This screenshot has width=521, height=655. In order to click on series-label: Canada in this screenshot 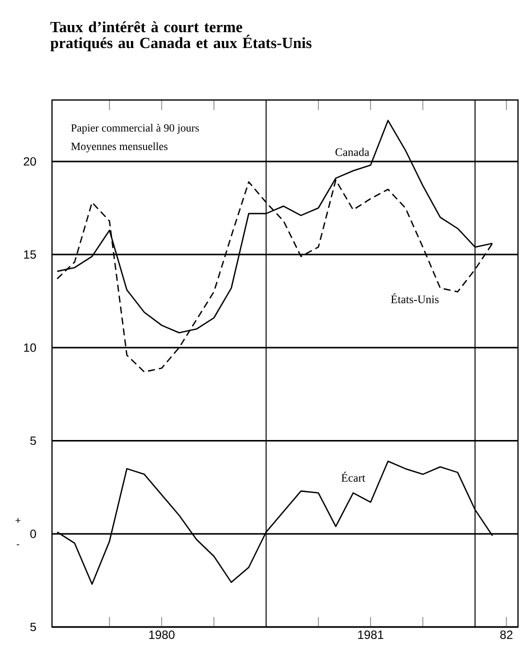, I will do `click(353, 152)`.